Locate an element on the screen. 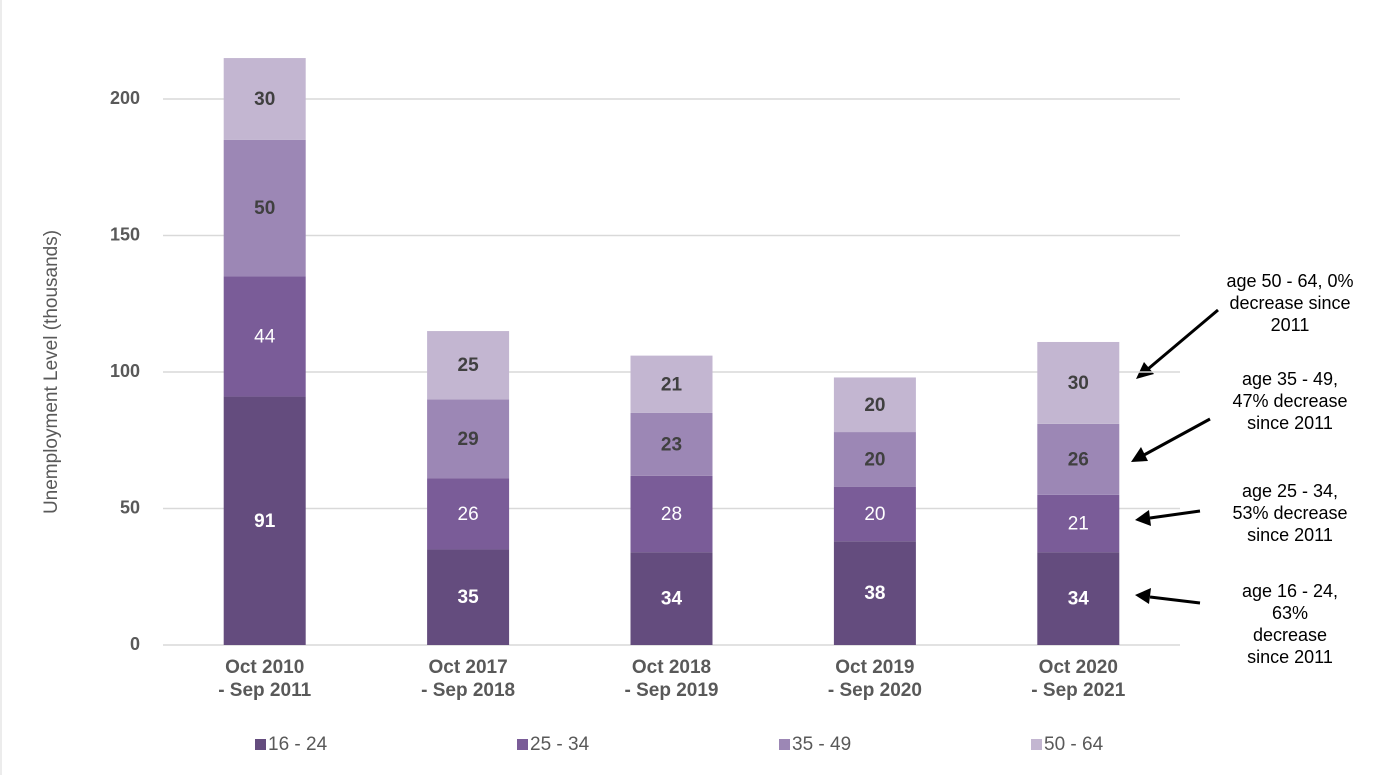 Image resolution: width=1399 pixels, height=775 pixels. annotation: age 25 - 34, 53% decrease since 2011 is located at coordinates (1290, 513).